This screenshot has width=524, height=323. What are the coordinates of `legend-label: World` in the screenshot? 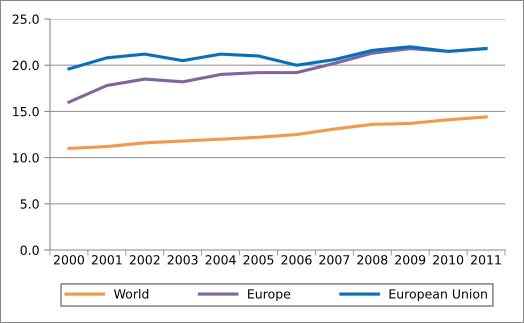 It's located at (131, 293).